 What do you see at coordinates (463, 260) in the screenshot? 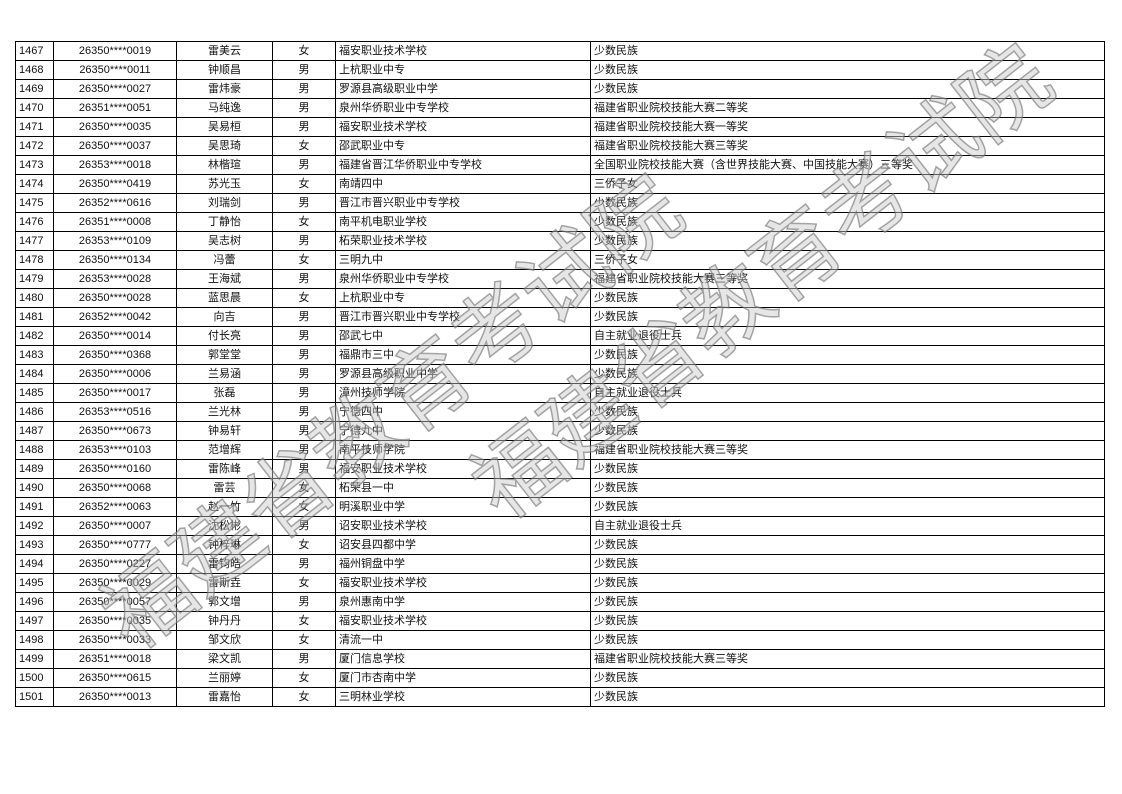
I see `school-cell: 三明九中` at bounding box center [463, 260].